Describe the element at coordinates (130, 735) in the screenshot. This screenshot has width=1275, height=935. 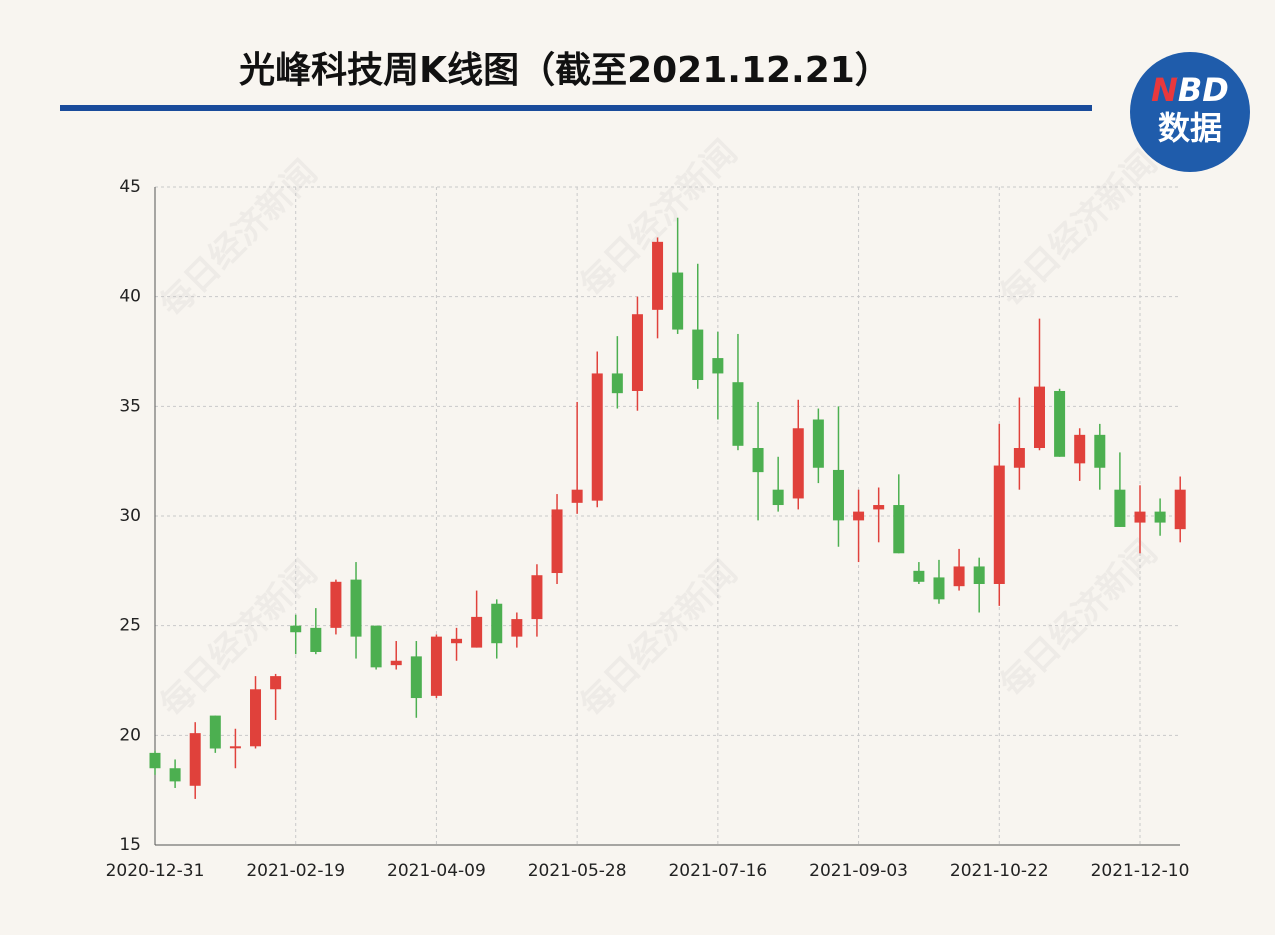
I see `y-tick-label: 20` at that location.